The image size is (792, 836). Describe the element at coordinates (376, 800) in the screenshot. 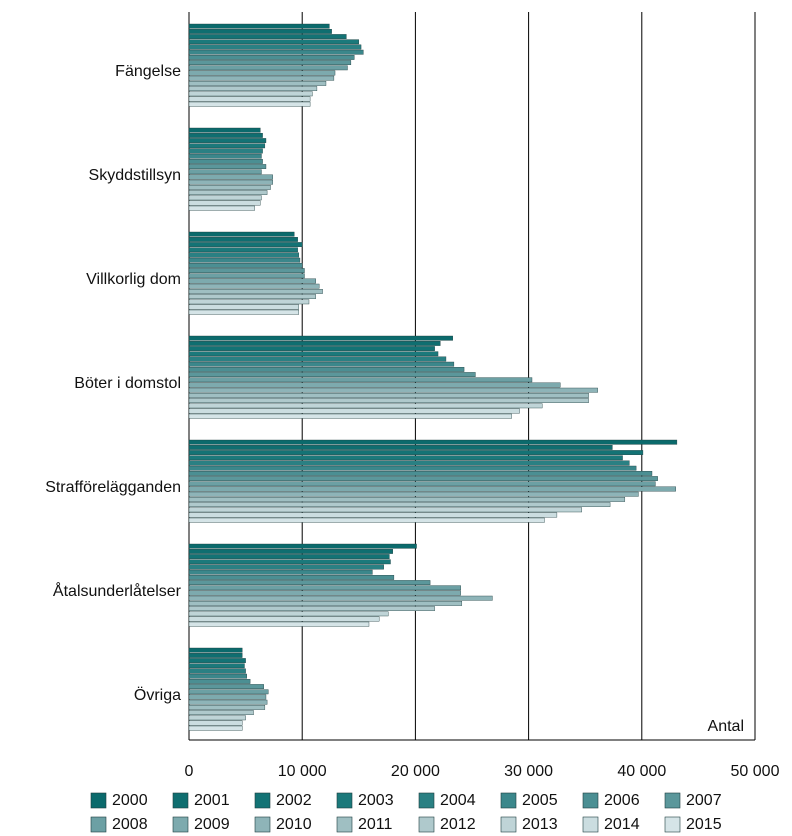

I see `legend-label: 2003` at that location.